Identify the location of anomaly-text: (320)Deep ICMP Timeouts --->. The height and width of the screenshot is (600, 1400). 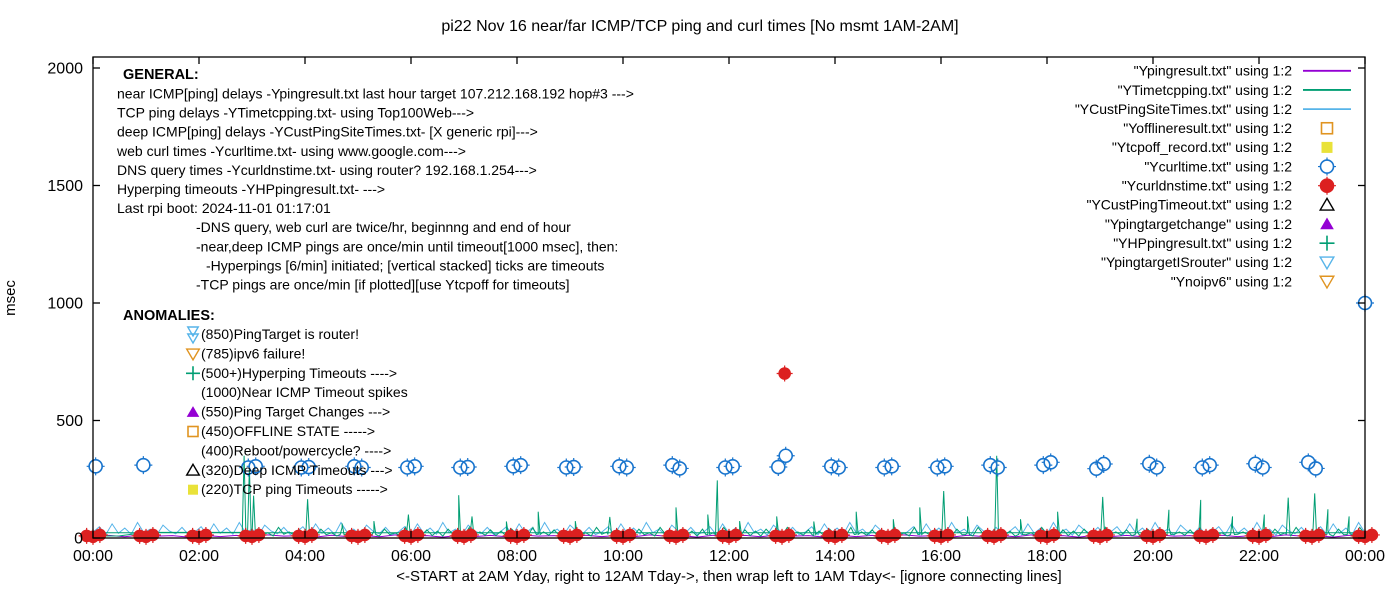
(297, 470).